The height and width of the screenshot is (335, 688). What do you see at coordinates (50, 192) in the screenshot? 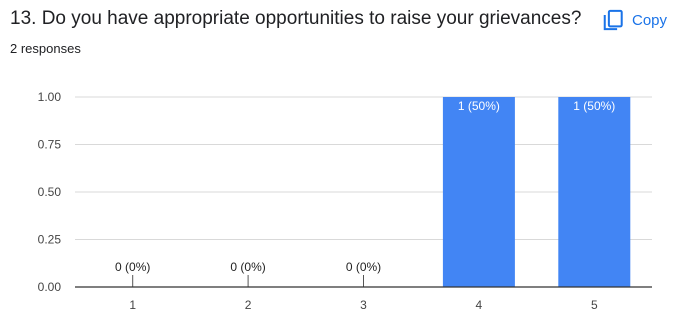
I see `y-tick-label: 0.50` at bounding box center [50, 192].